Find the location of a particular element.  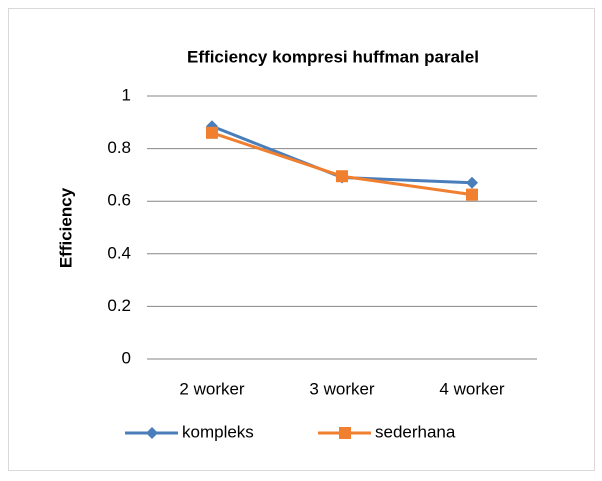

legend-label: kompleks is located at coordinates (218, 431).